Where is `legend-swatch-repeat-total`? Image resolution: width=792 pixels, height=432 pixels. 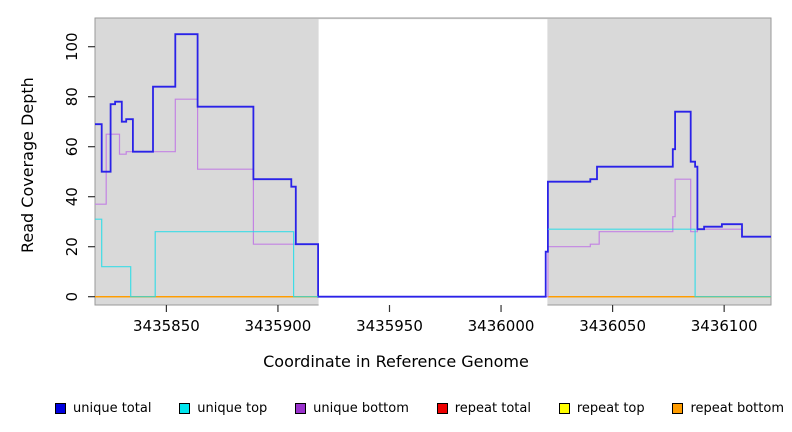 legend-swatch-repeat-total is located at coordinates (442, 408).